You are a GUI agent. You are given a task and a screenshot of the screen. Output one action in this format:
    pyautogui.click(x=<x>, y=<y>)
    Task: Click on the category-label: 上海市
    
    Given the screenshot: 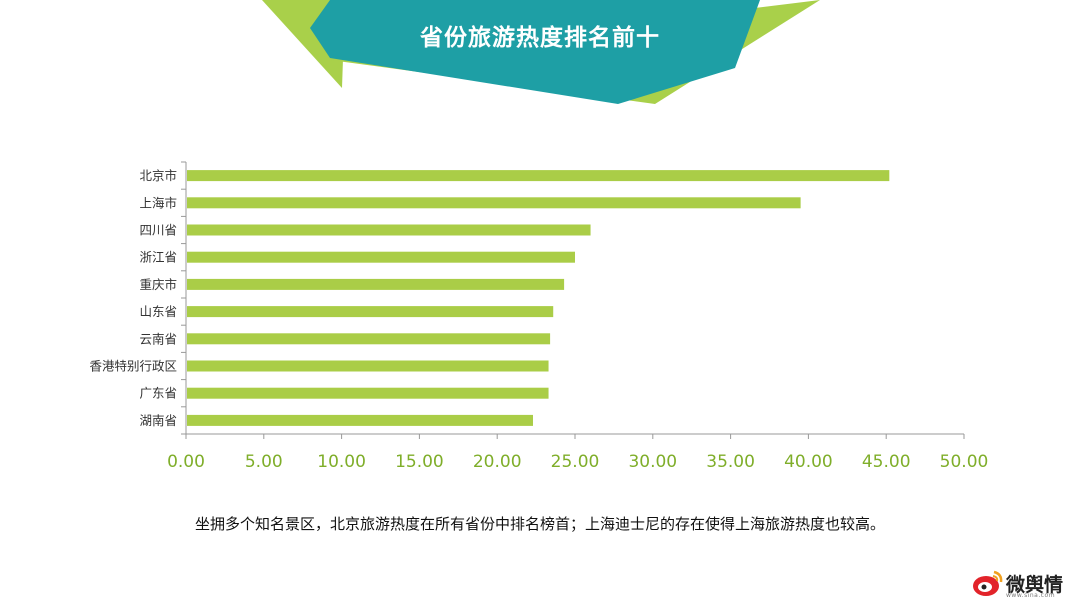 What is the action you would take?
    pyautogui.click(x=158, y=202)
    